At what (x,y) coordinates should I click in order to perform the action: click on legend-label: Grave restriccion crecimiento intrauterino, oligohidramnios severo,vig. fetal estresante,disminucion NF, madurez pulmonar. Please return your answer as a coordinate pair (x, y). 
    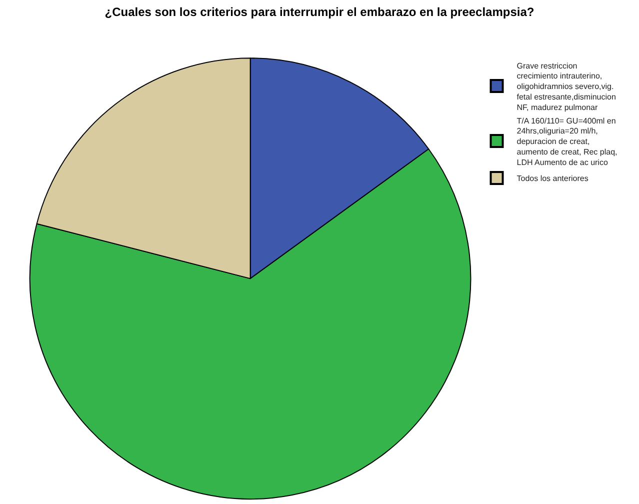
    Looking at the image, I should click on (566, 86).